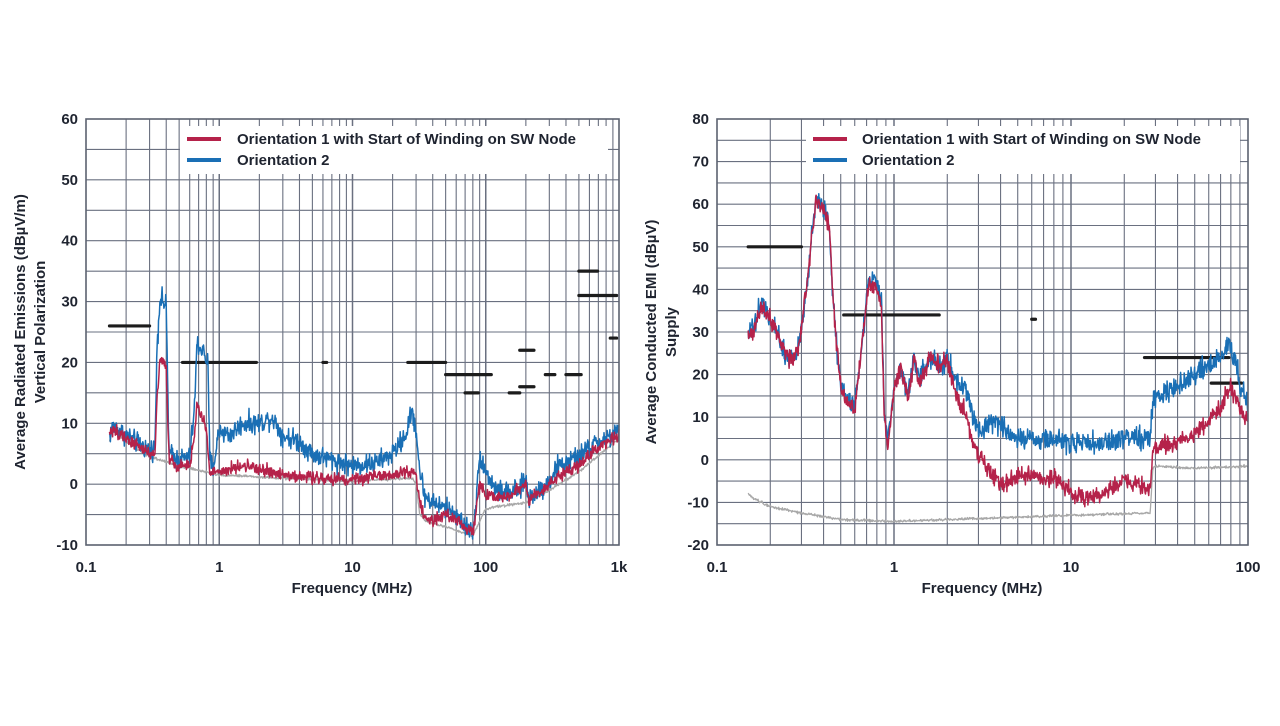  I want to click on y-tick-label: 70, so click(700, 162).